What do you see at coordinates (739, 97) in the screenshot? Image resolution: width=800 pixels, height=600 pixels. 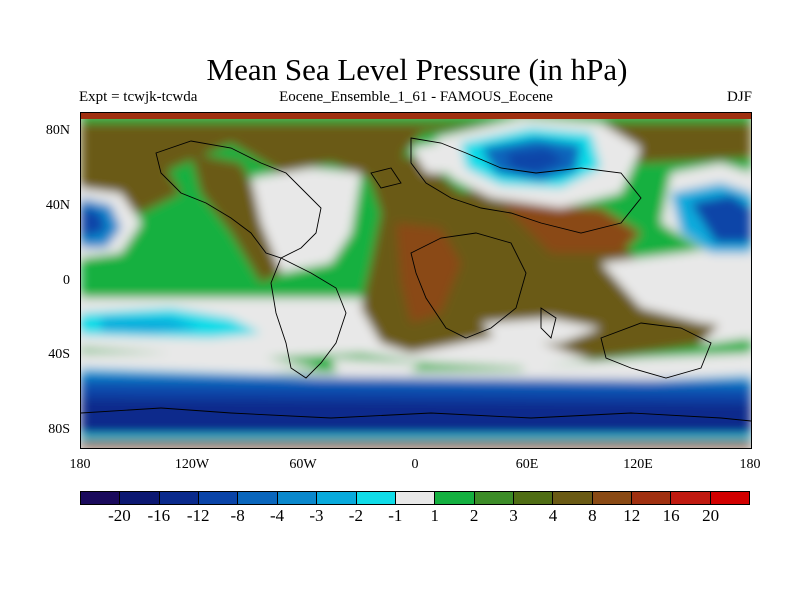 I see `season-label: DJF` at bounding box center [739, 97].